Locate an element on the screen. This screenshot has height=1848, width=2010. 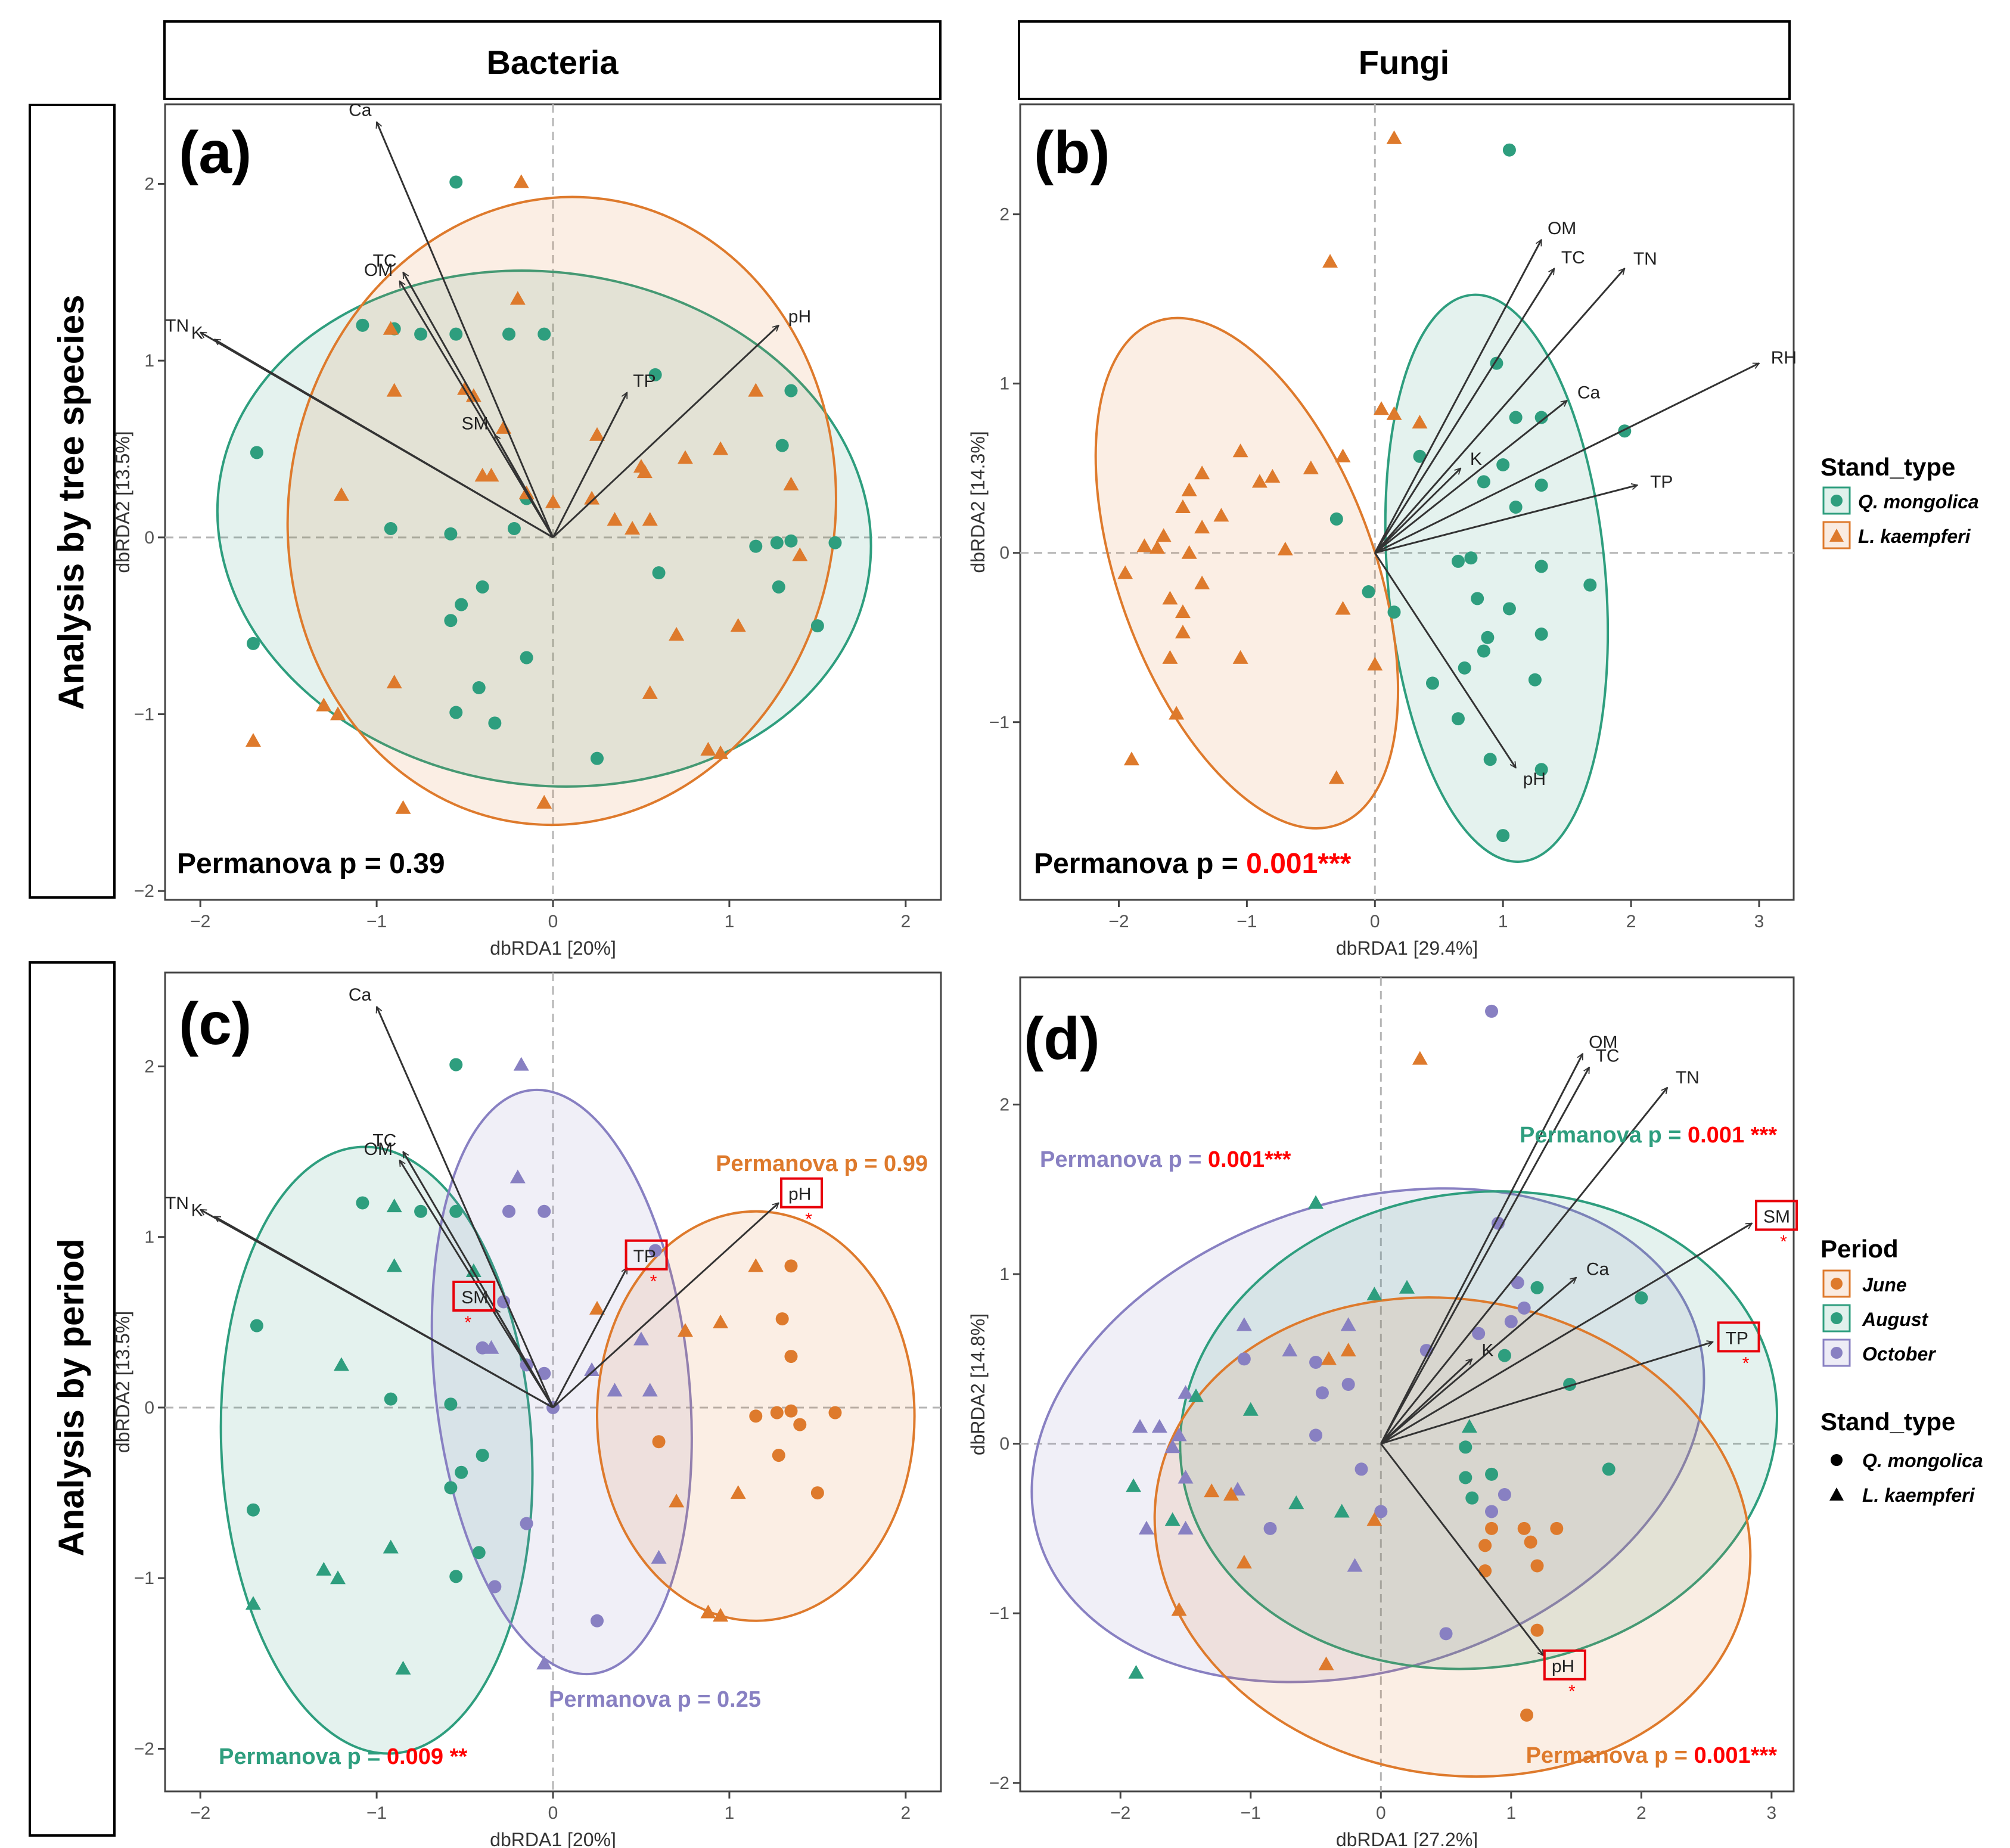
permanova-value: 0.001*** is located at coordinates (1250, 1159).